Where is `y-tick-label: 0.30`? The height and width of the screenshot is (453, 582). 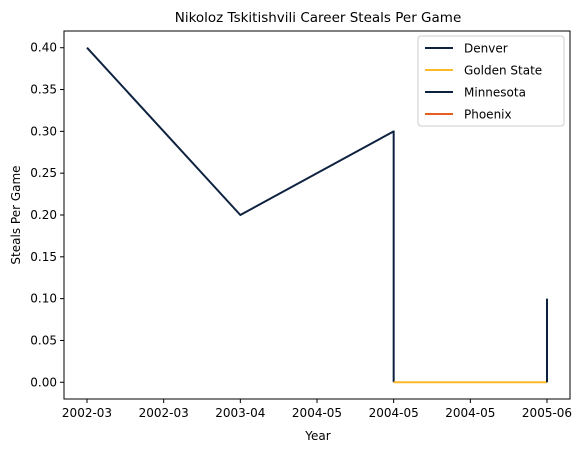 y-tick-label: 0.30 is located at coordinates (43, 131).